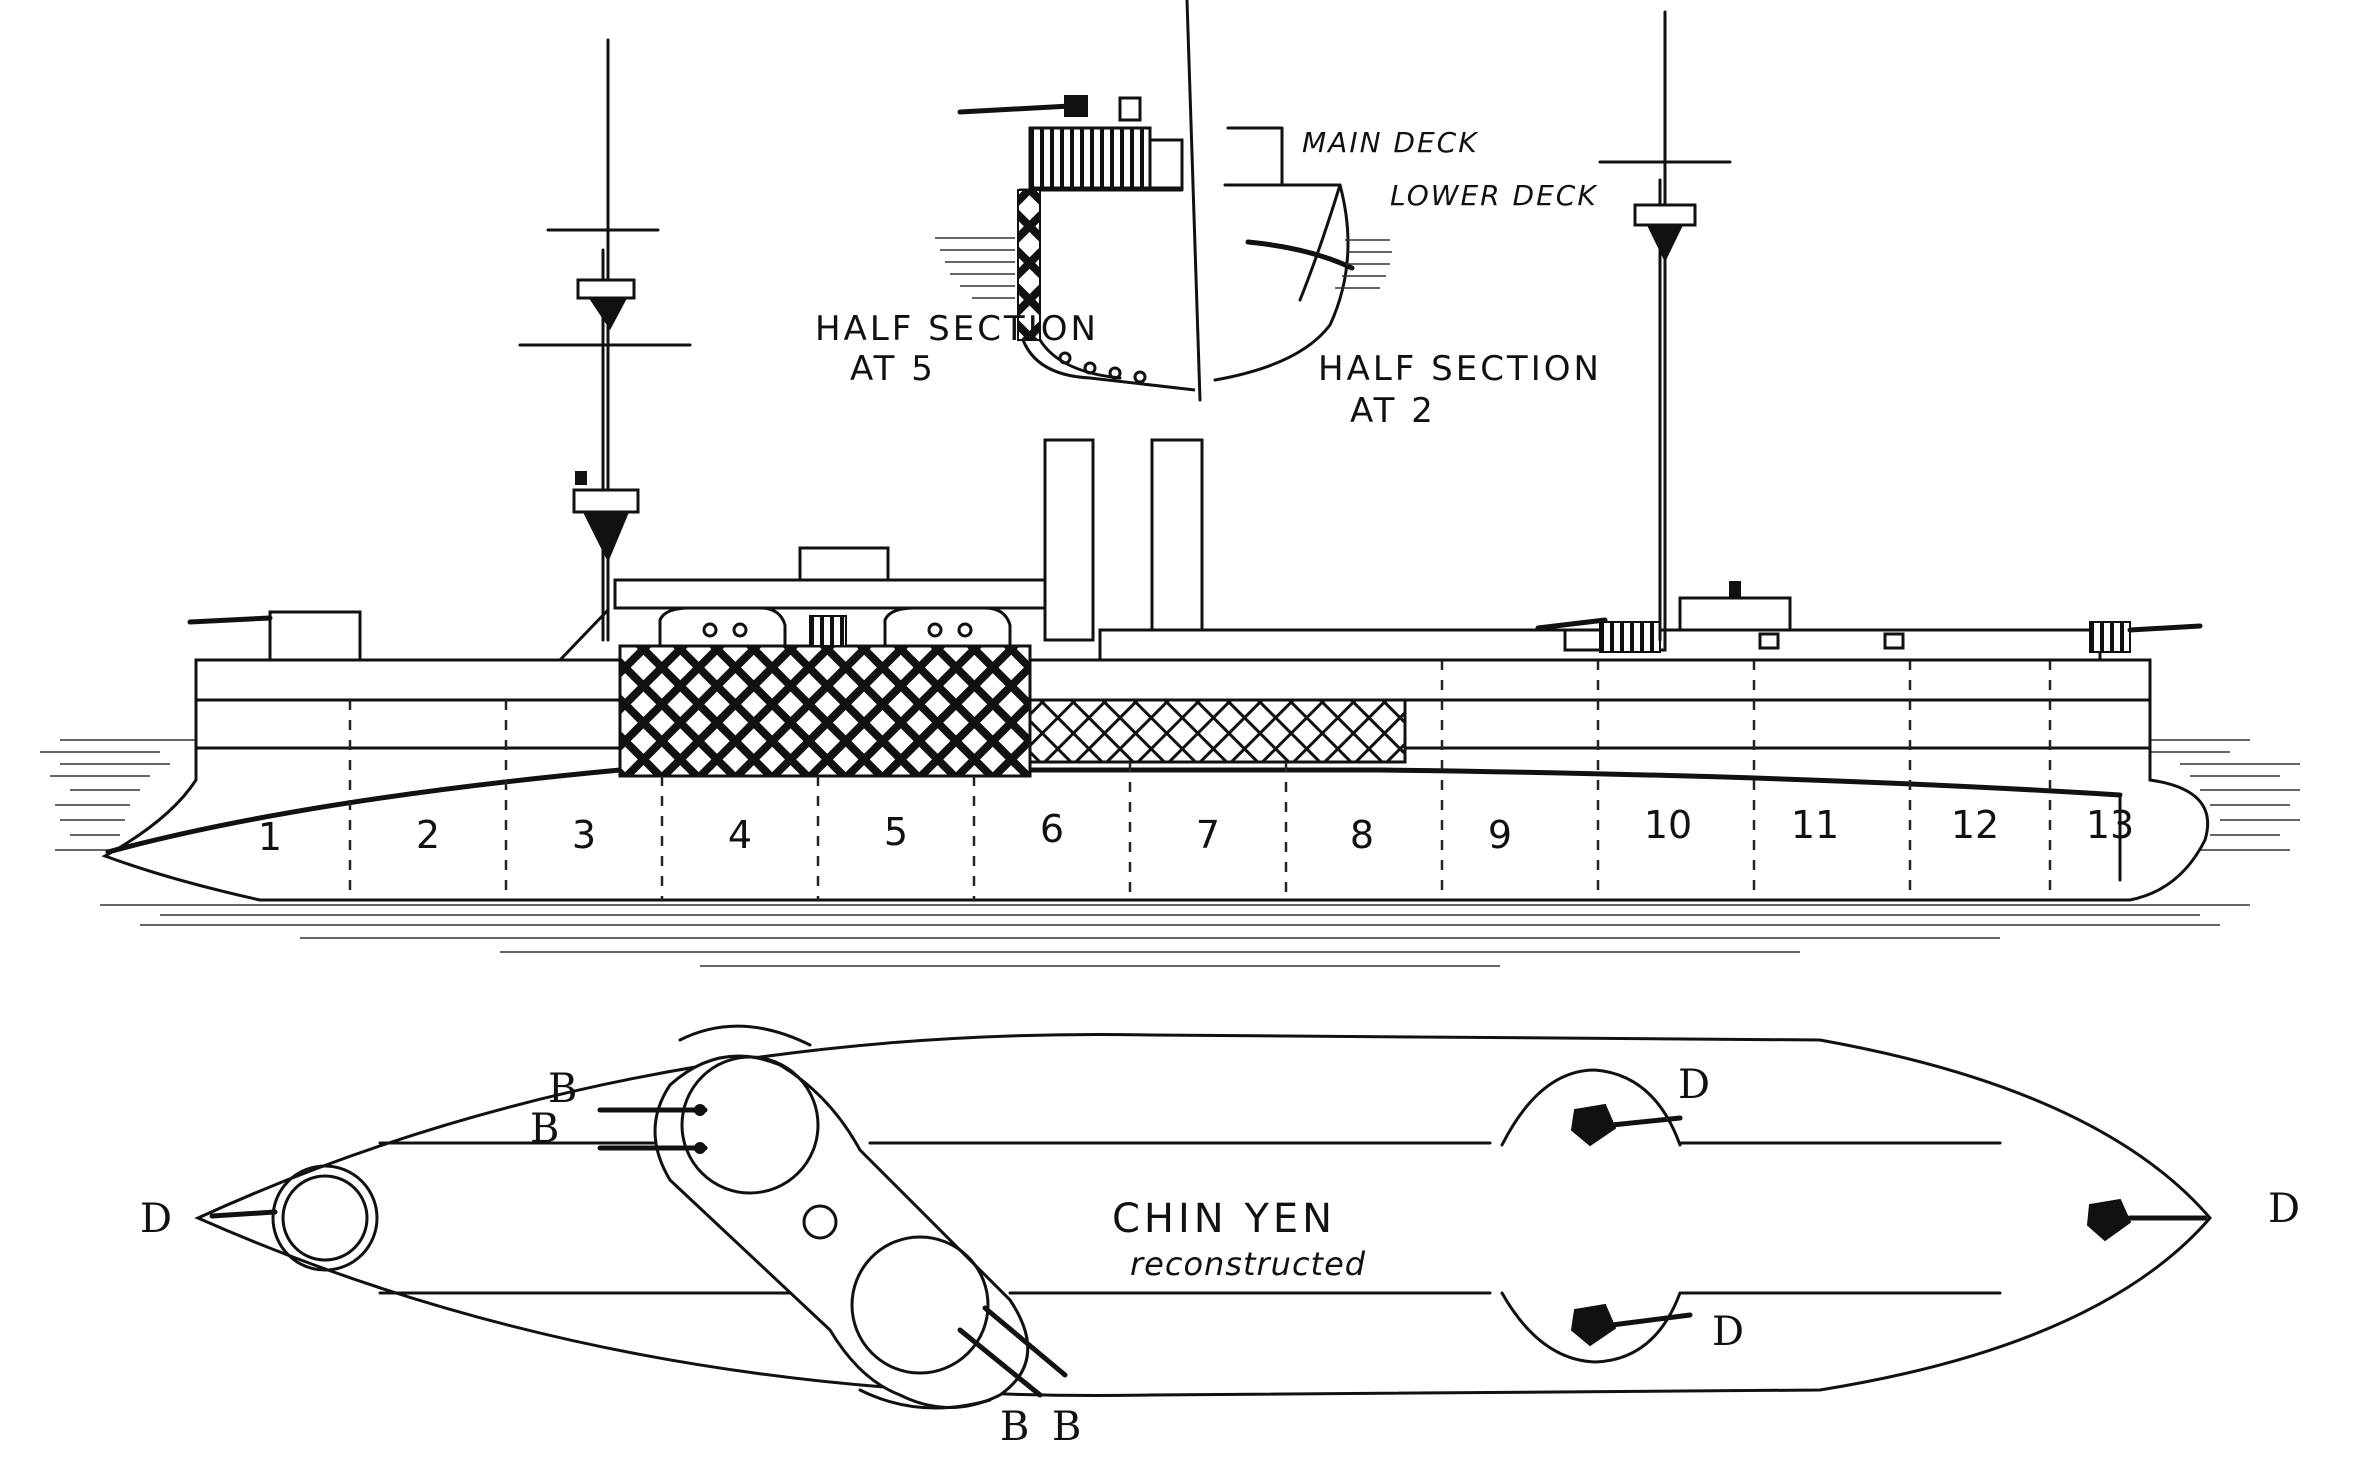 The image size is (2354, 1457). I want to click on gun-label-b-bottom-right: B, so click(1066, 1427).